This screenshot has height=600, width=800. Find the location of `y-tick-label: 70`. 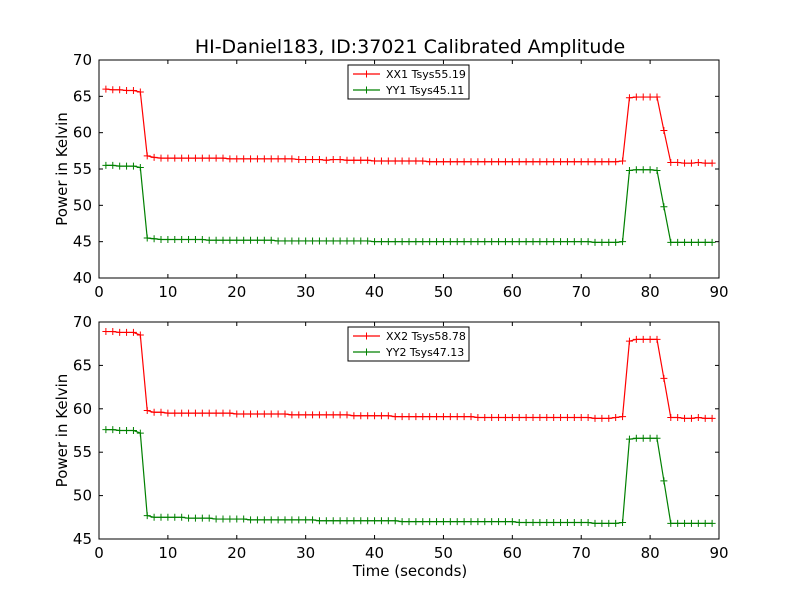

y-tick-label: 70 is located at coordinates (82, 322).